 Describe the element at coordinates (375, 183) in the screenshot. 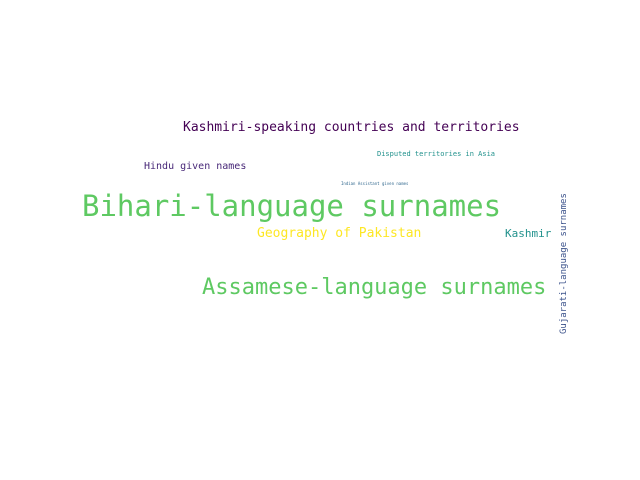

I see `word-indian-given-names: Indian Assistant given names` at that location.